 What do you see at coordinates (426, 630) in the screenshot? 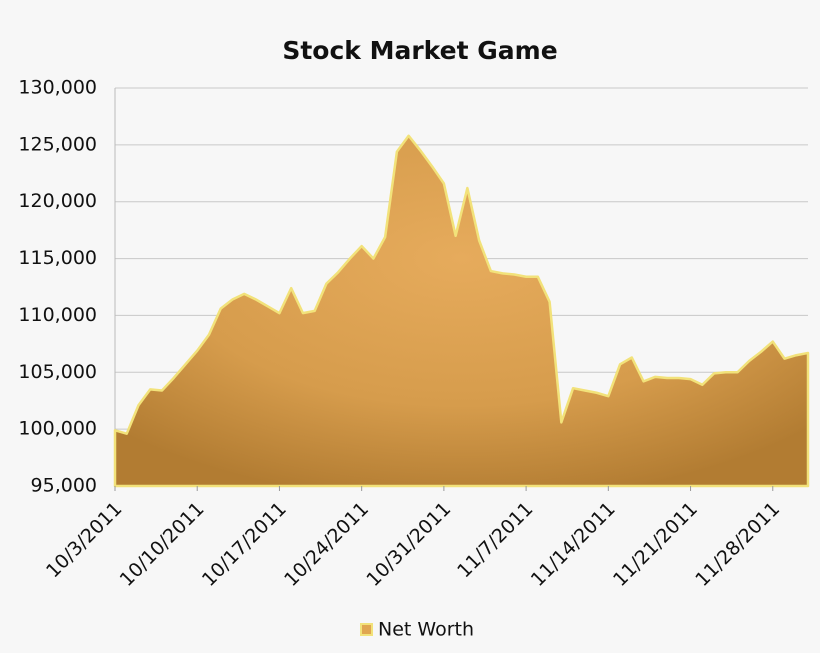
I see `legend-label: Net Worth` at bounding box center [426, 630].